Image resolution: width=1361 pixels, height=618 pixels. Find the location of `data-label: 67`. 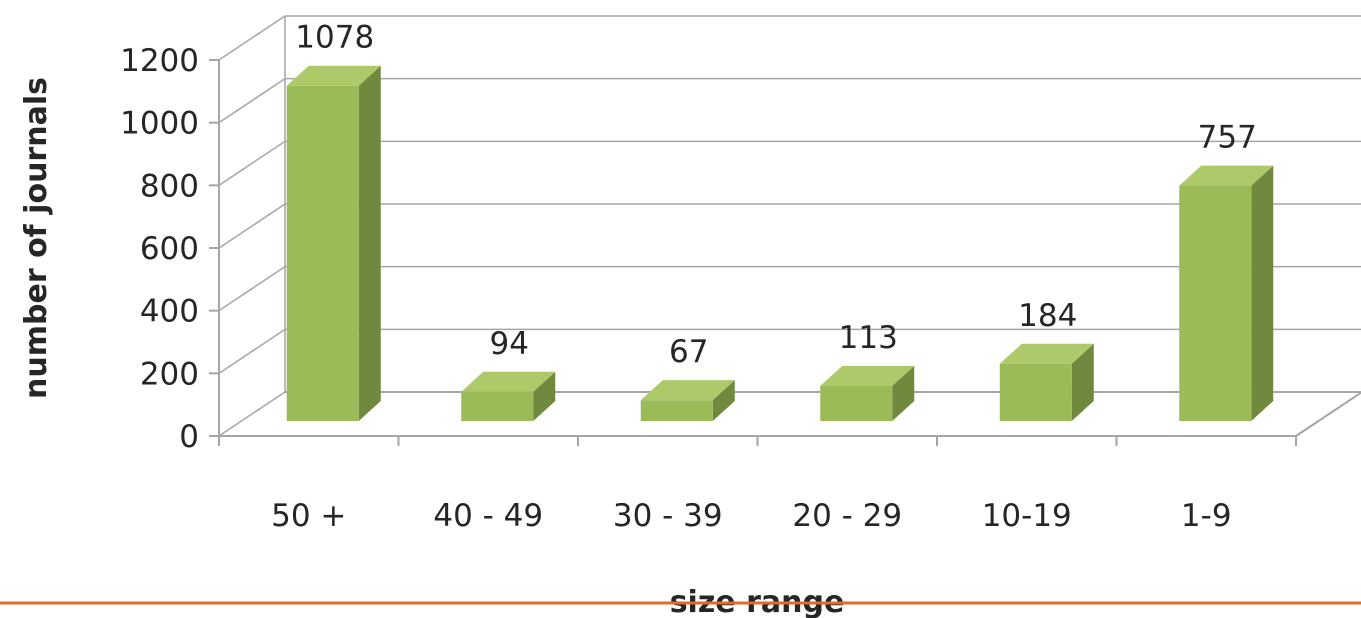

data-label: 67 is located at coordinates (688, 352).